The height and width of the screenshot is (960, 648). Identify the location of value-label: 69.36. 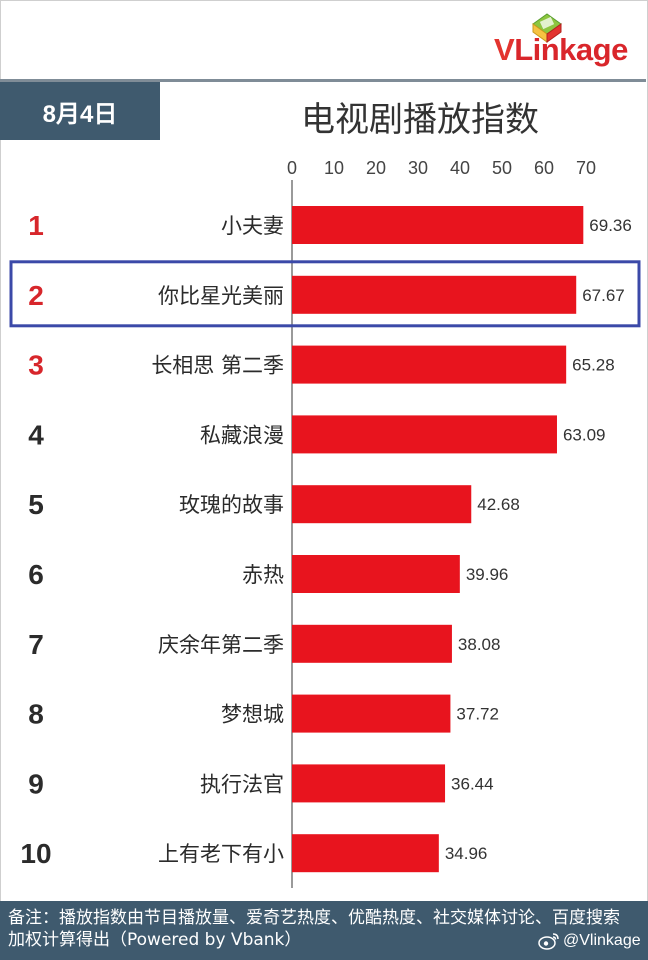
(610, 225).